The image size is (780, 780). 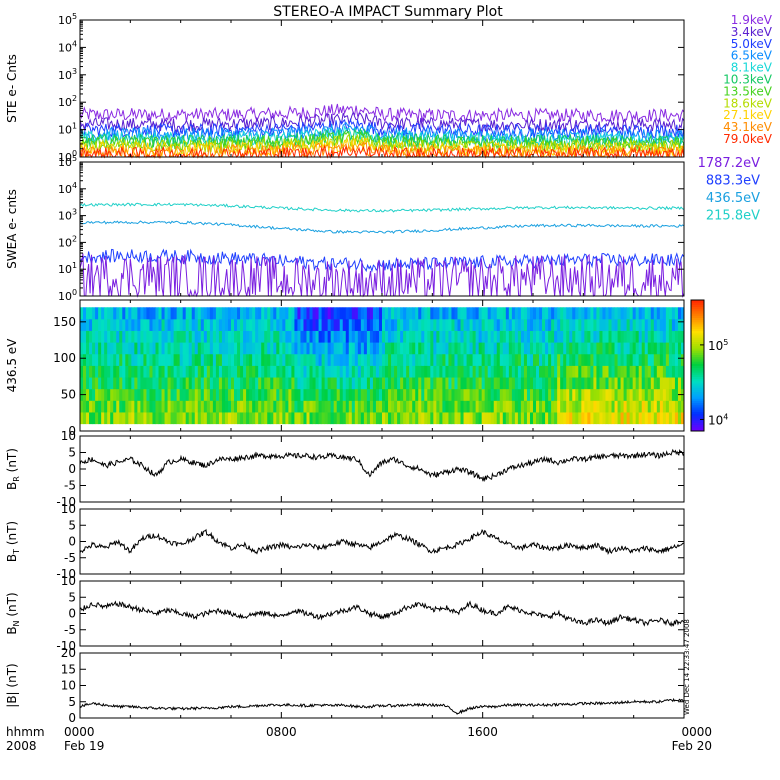 I want to click on y-tick-label: -10, so click(x=66, y=646).